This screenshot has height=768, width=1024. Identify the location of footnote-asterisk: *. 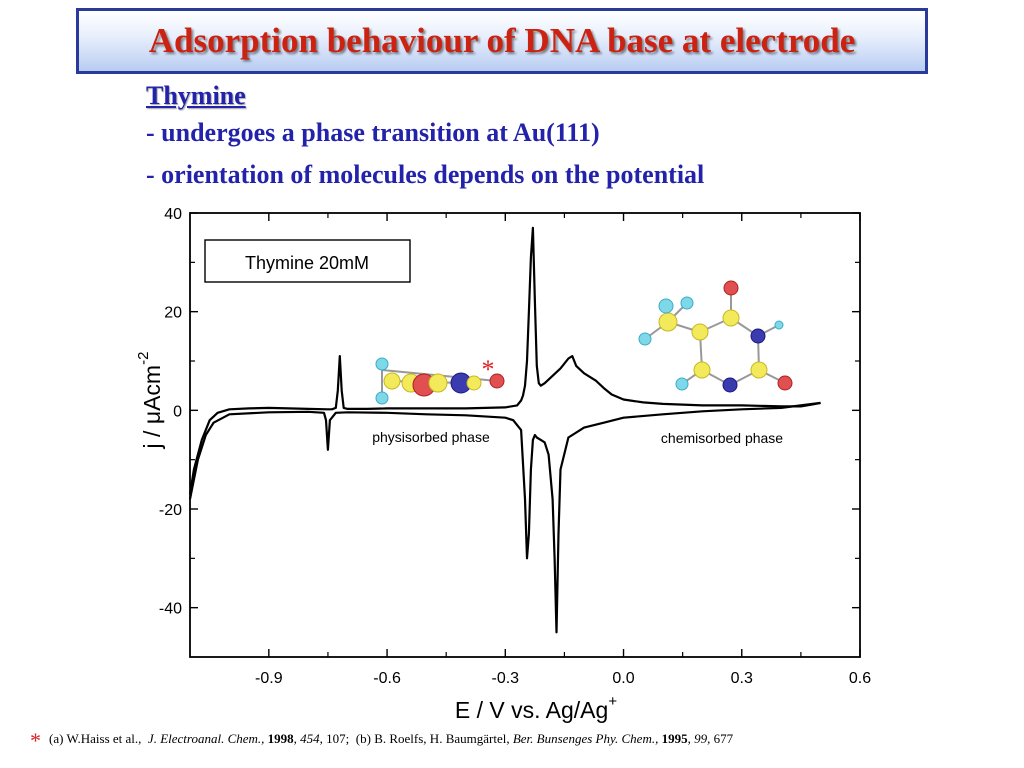
(35, 740).